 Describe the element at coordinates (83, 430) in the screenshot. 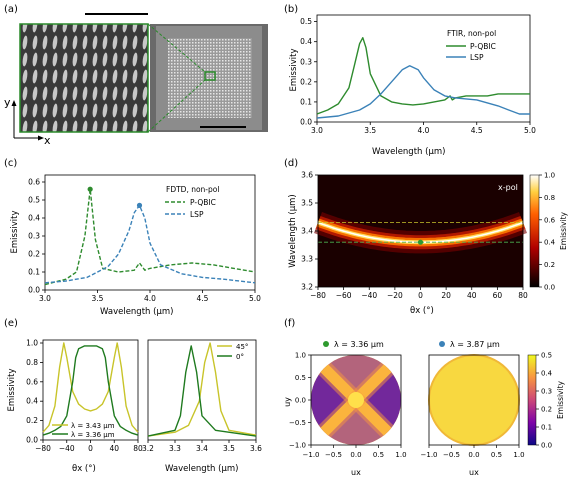

I see `legend-e-left: λ = 3.43 μm λ = 3.36 μm` at that location.